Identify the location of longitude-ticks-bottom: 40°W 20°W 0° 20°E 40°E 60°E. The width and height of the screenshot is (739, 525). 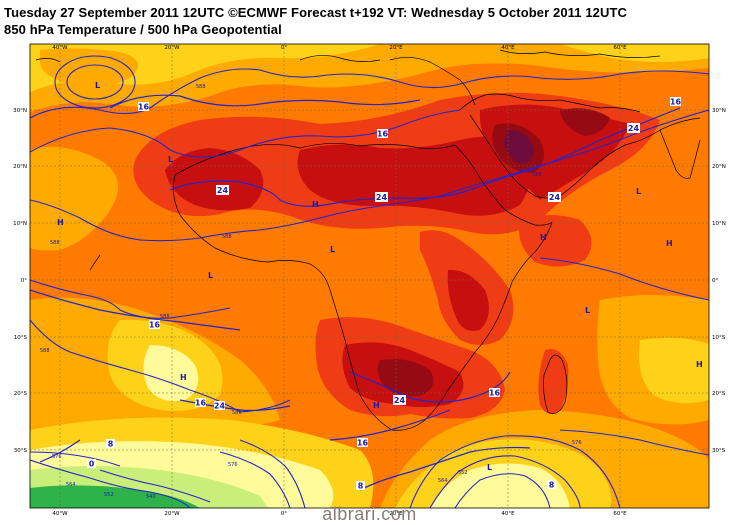
(339, 514).